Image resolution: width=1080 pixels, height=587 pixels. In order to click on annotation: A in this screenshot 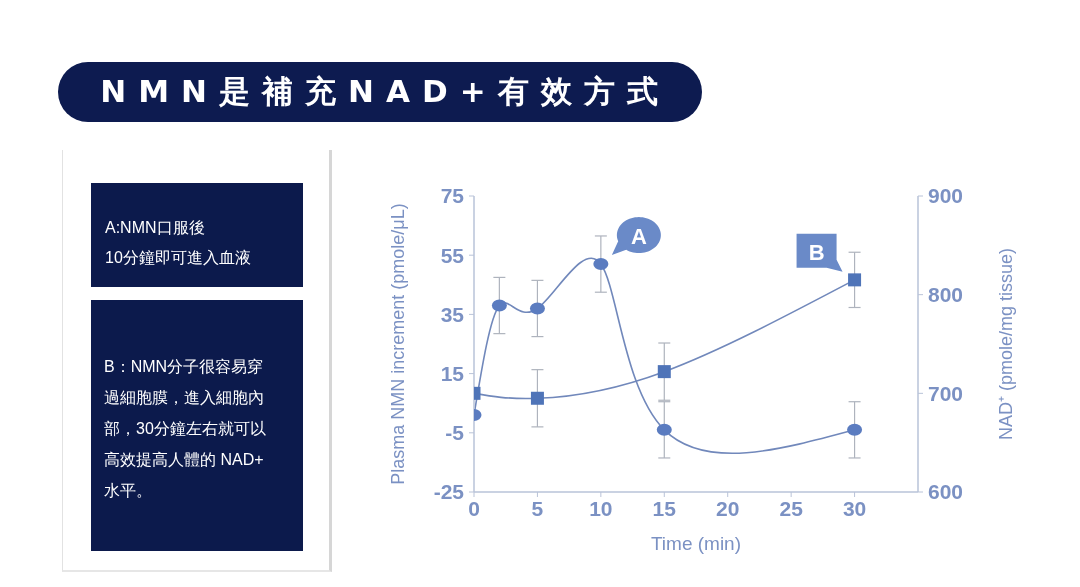, I will do `click(638, 236)`.